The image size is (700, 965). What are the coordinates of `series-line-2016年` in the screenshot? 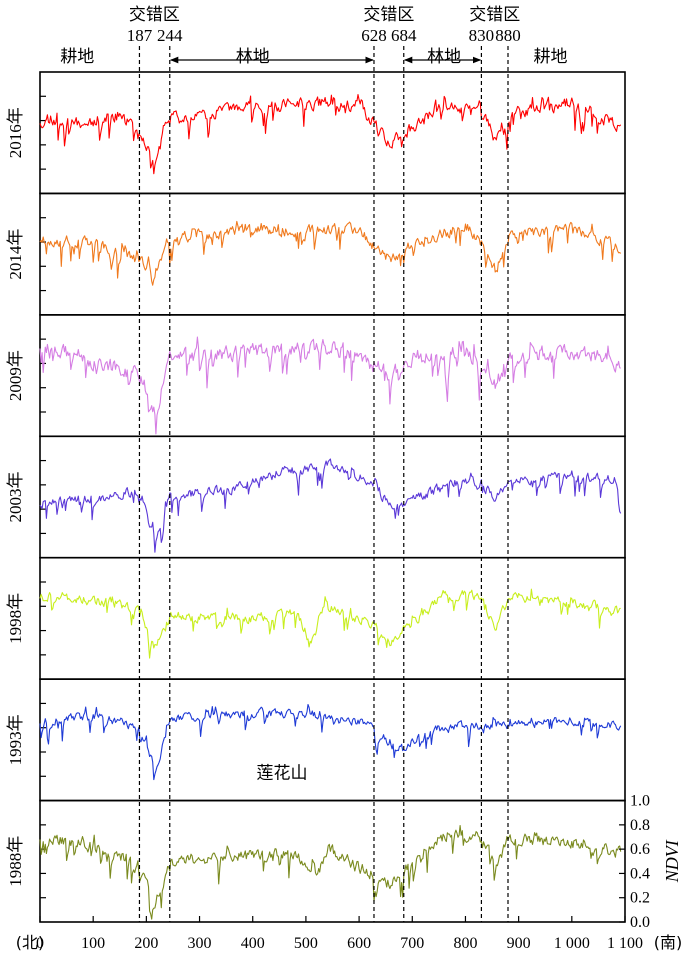 It's located at (330, 134).